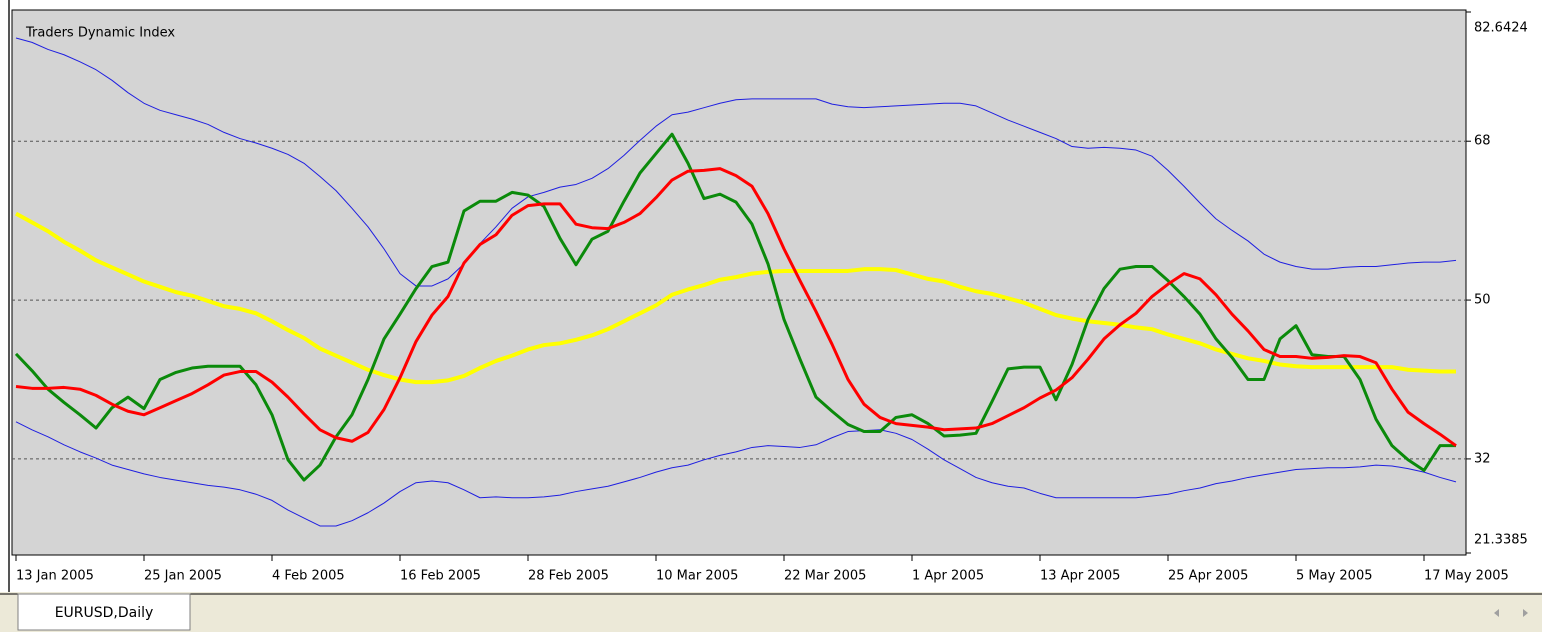 The height and width of the screenshot is (632, 1542). I want to click on scroll-right, so click(1525, 613).